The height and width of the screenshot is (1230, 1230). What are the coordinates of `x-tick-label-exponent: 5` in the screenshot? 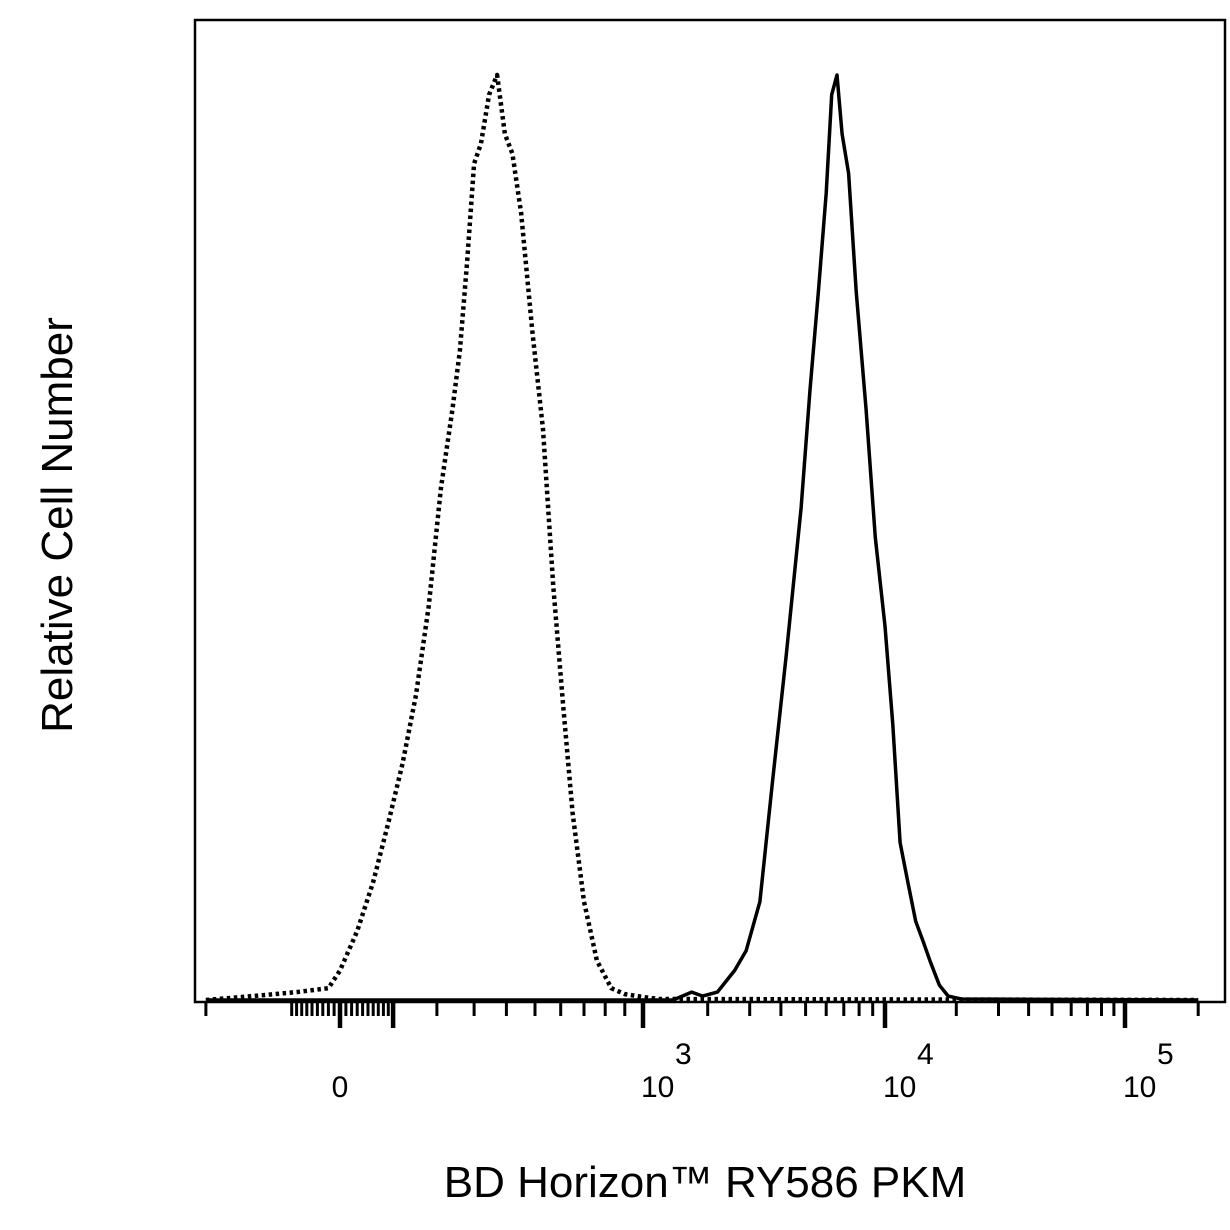 It's located at (1165, 1054).